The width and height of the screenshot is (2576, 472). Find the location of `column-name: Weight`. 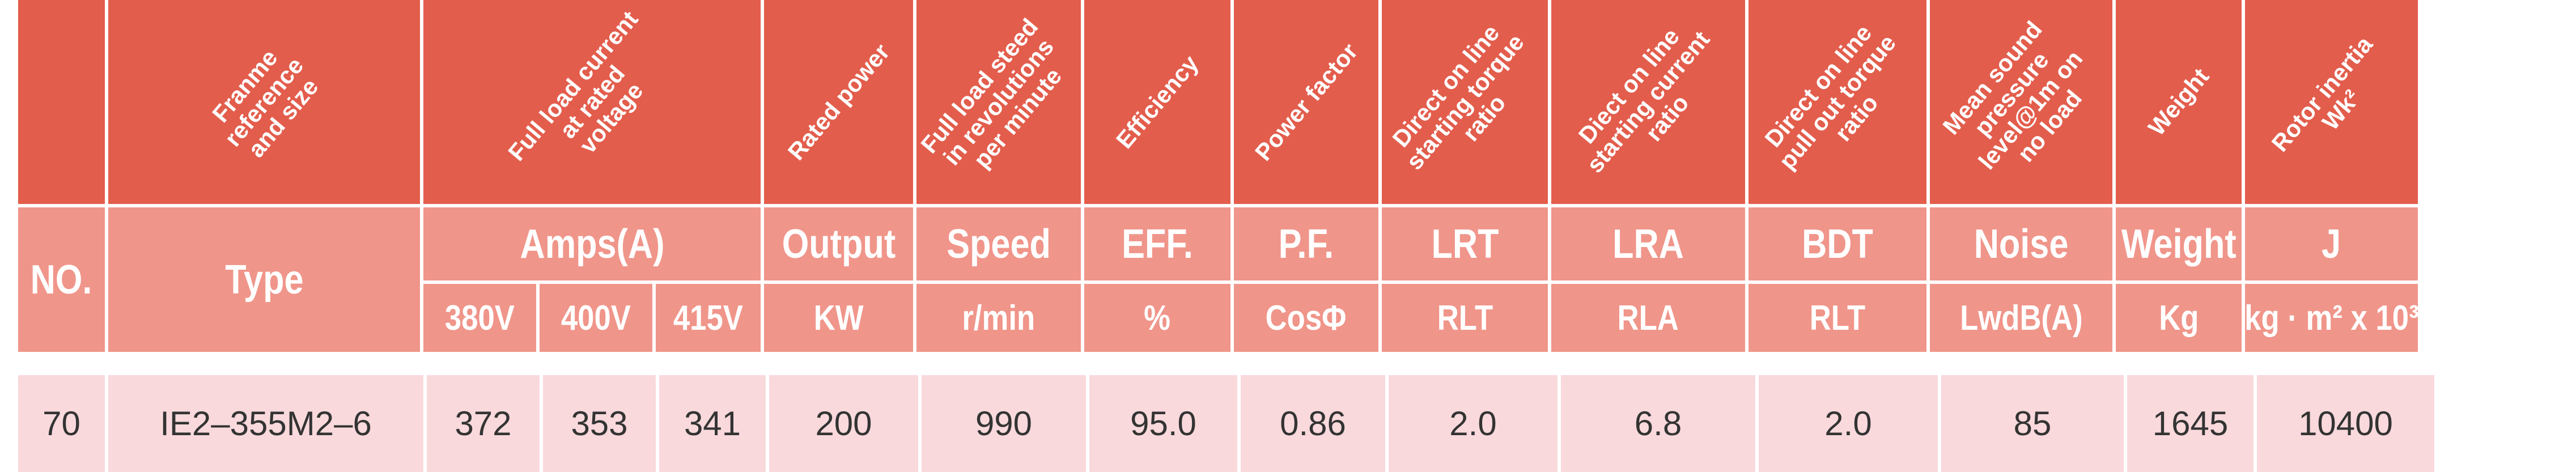

column-name: Weight is located at coordinates (2179, 244).